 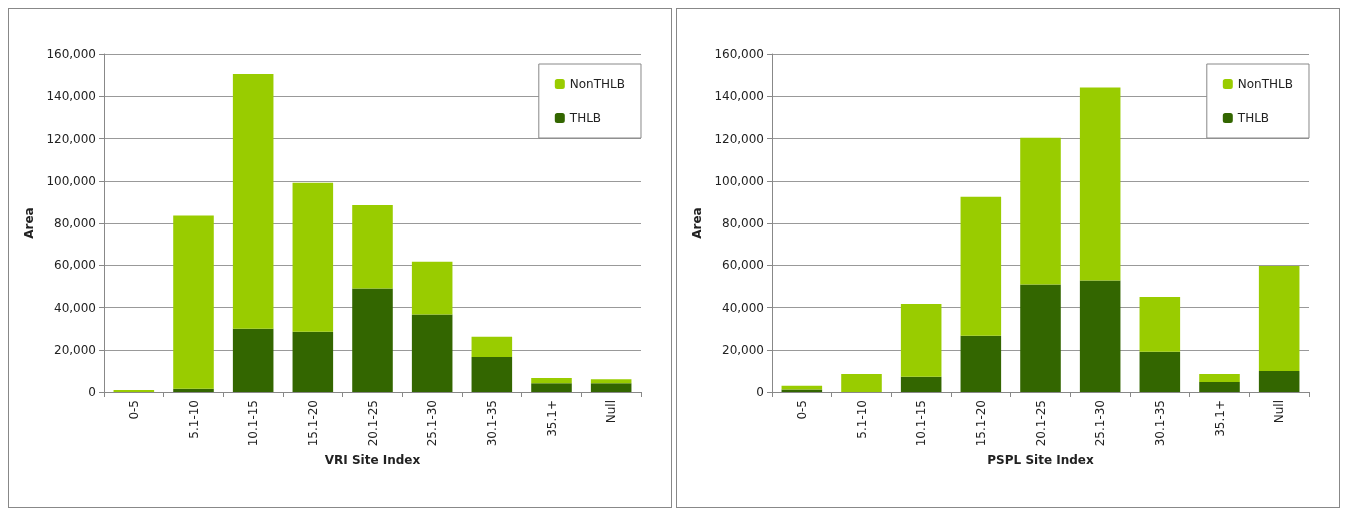 I want to click on x-axis-title: VRI Site Index, so click(x=372, y=460).